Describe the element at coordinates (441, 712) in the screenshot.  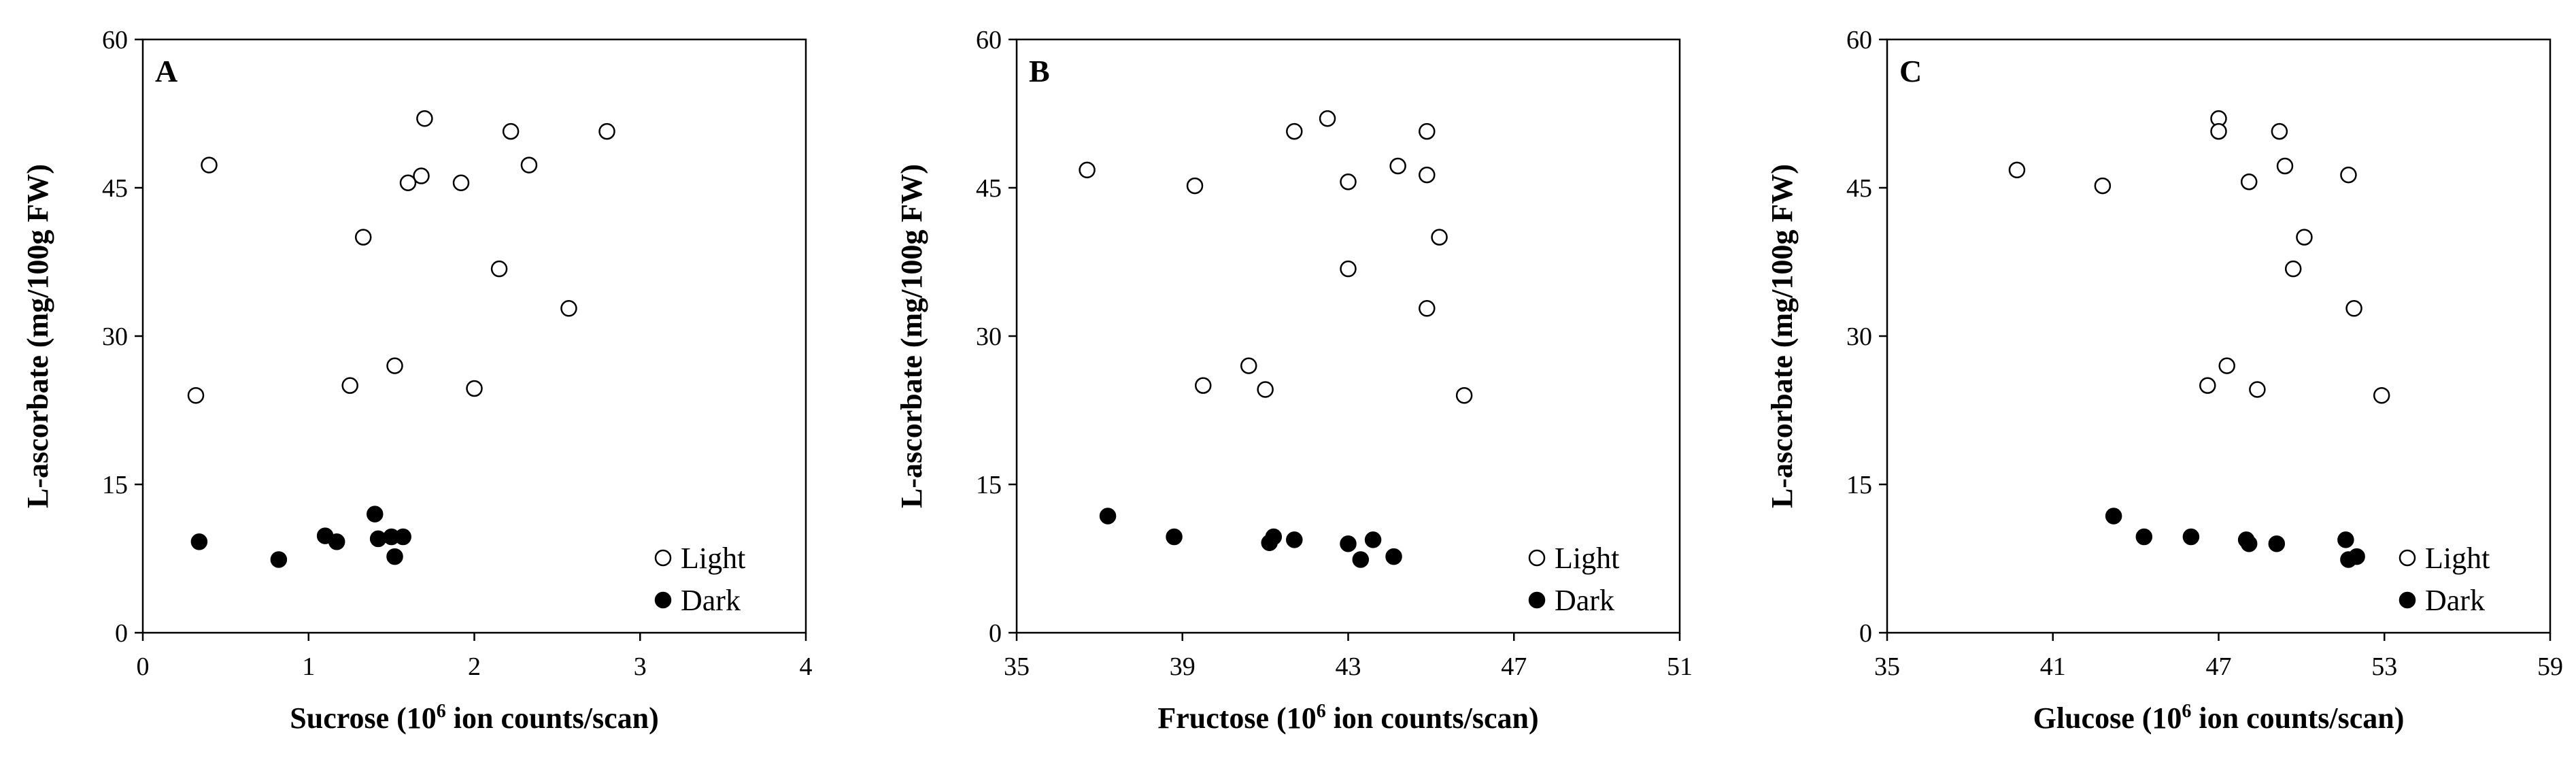
I see `x-axis-title-superscript: 6` at that location.